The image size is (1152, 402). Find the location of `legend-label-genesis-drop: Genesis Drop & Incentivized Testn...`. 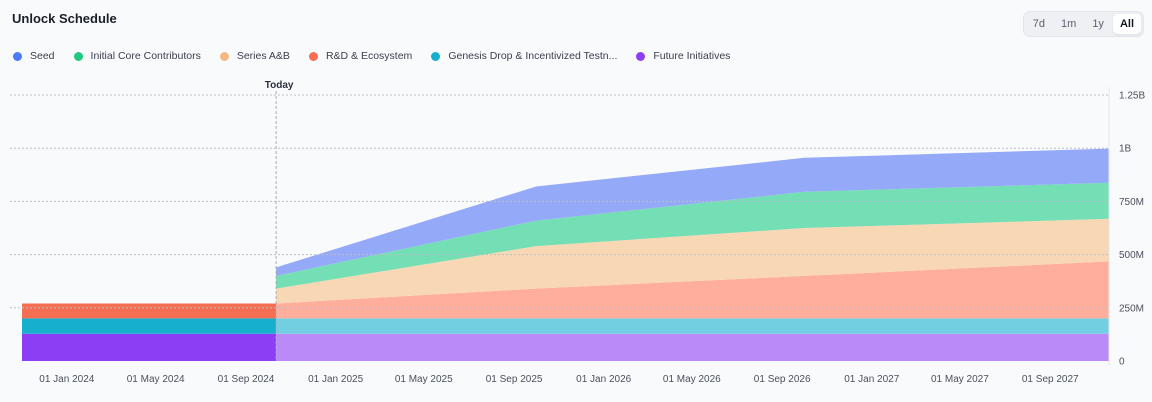

legend-label-genesis-drop: Genesis Drop & Incentivized Testn... is located at coordinates (533, 56).